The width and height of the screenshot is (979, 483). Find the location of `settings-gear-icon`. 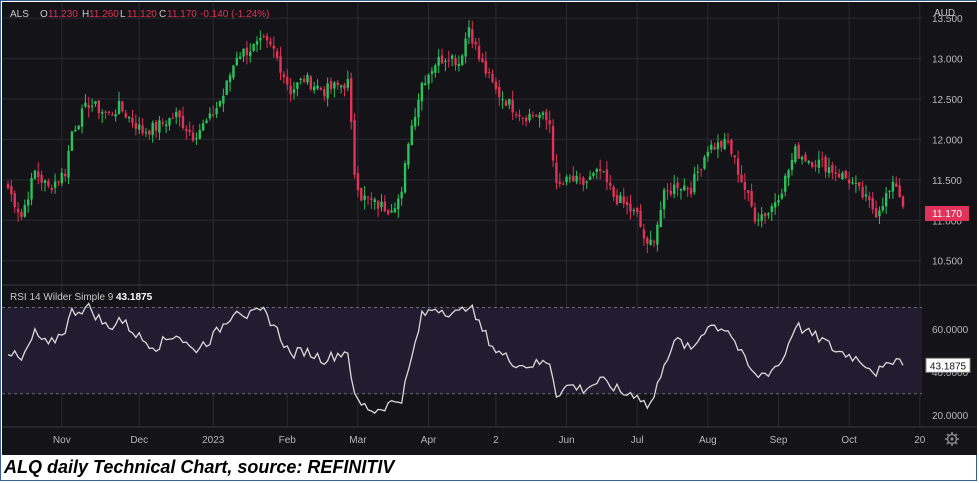

settings-gear-icon is located at coordinates (952, 439).